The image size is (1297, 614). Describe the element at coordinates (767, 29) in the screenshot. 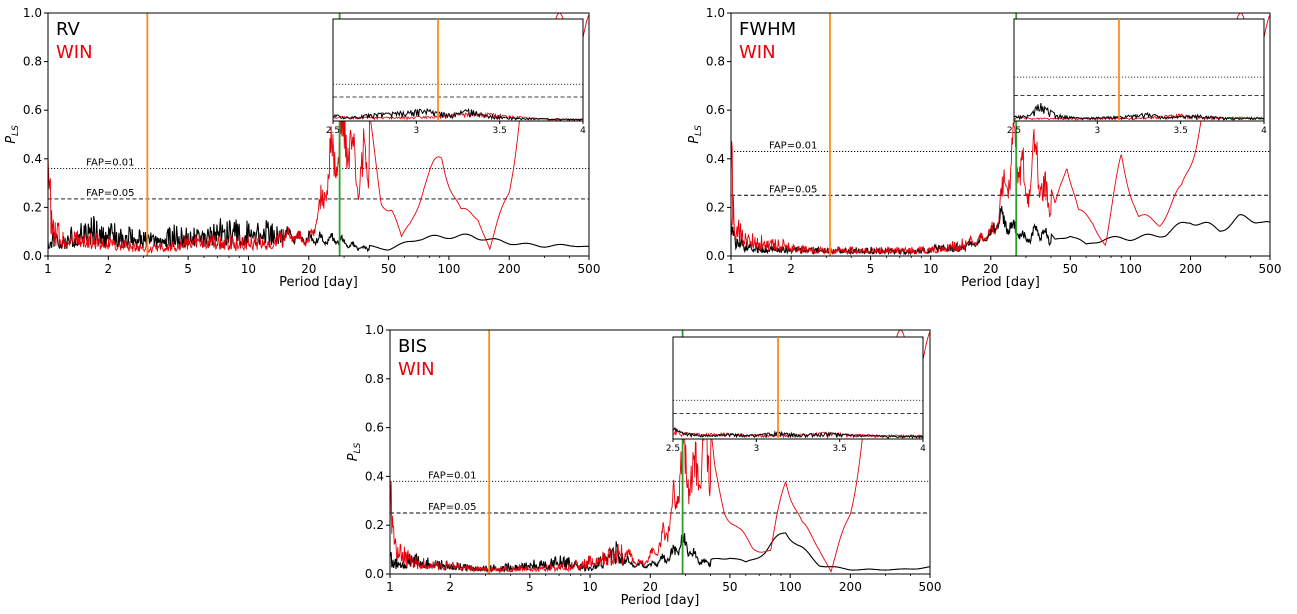

I see `panel-name-label: FWHM` at that location.